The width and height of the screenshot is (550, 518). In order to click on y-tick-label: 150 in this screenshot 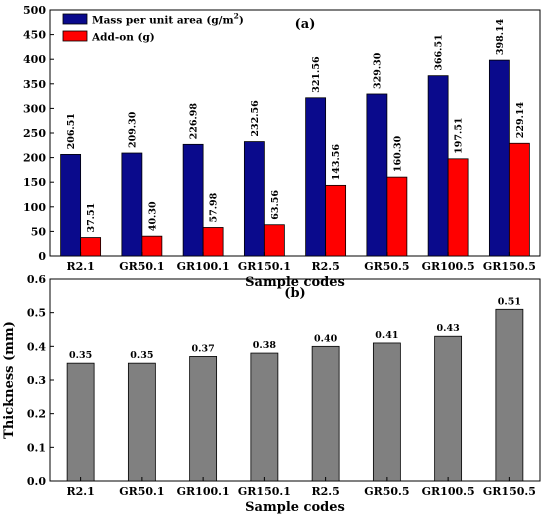, I will do `click(34, 182)`.